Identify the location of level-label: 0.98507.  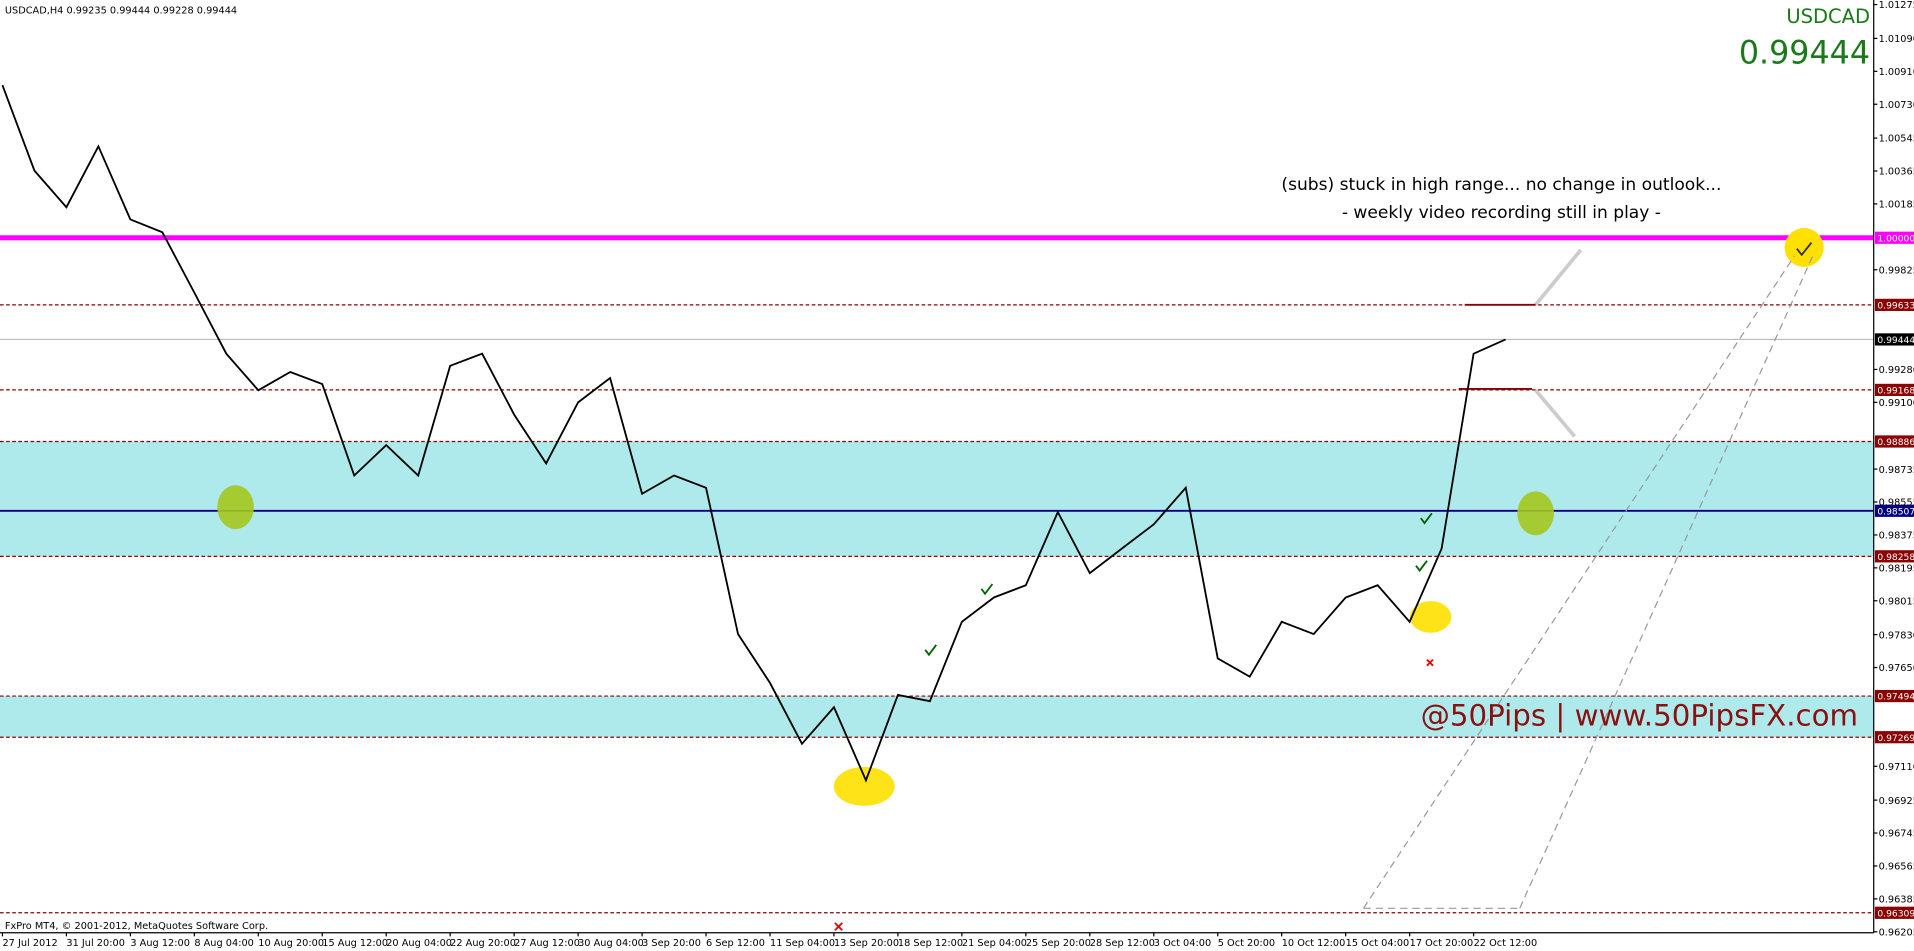
(1895, 512).